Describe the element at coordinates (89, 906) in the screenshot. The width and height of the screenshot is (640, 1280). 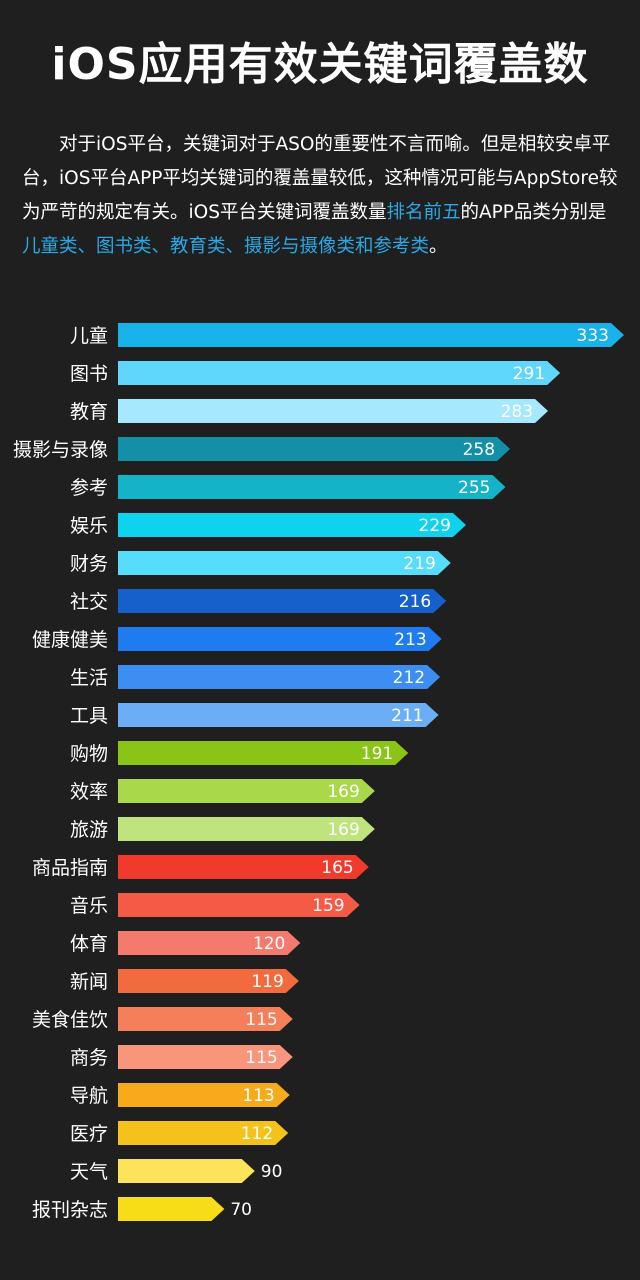
I see `category-label: 音乐` at that location.